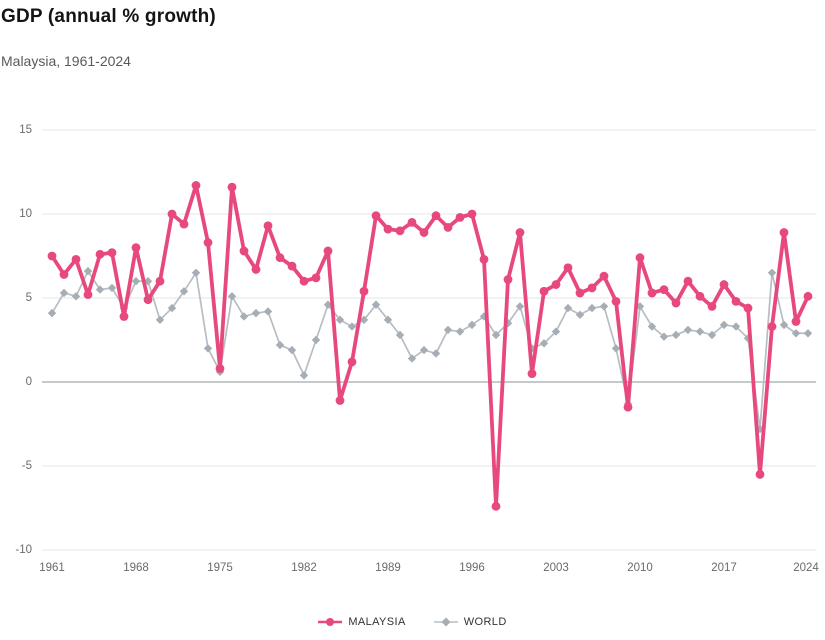  What do you see at coordinates (772, 326) in the screenshot?
I see `data-point-malaysia-2021` at bounding box center [772, 326].